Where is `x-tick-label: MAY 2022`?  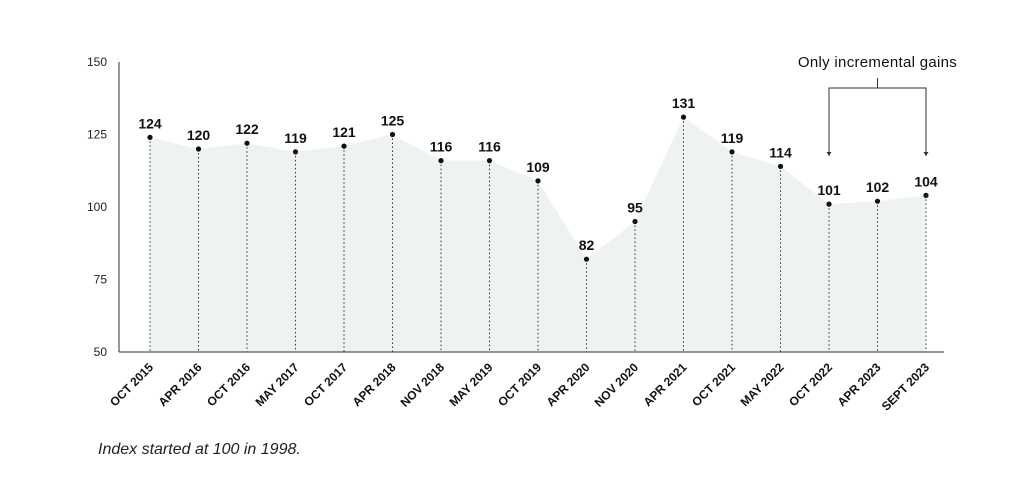
x-tick-label: MAY 2022 is located at coordinates (762, 384).